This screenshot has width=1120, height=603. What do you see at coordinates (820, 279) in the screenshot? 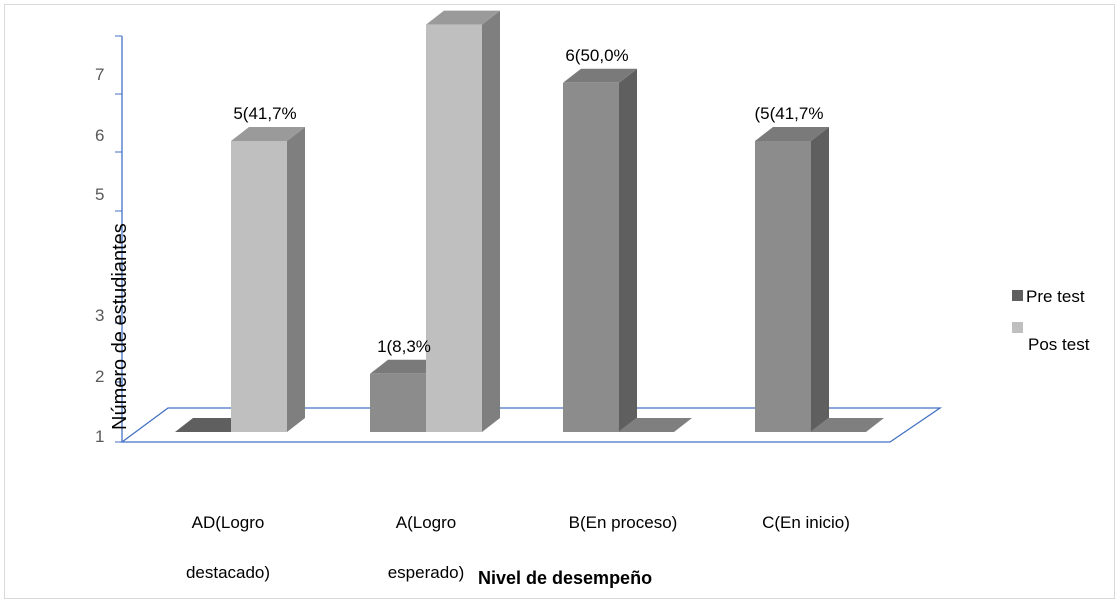
I see `bar-pre-test-3-side` at bounding box center [820, 279].